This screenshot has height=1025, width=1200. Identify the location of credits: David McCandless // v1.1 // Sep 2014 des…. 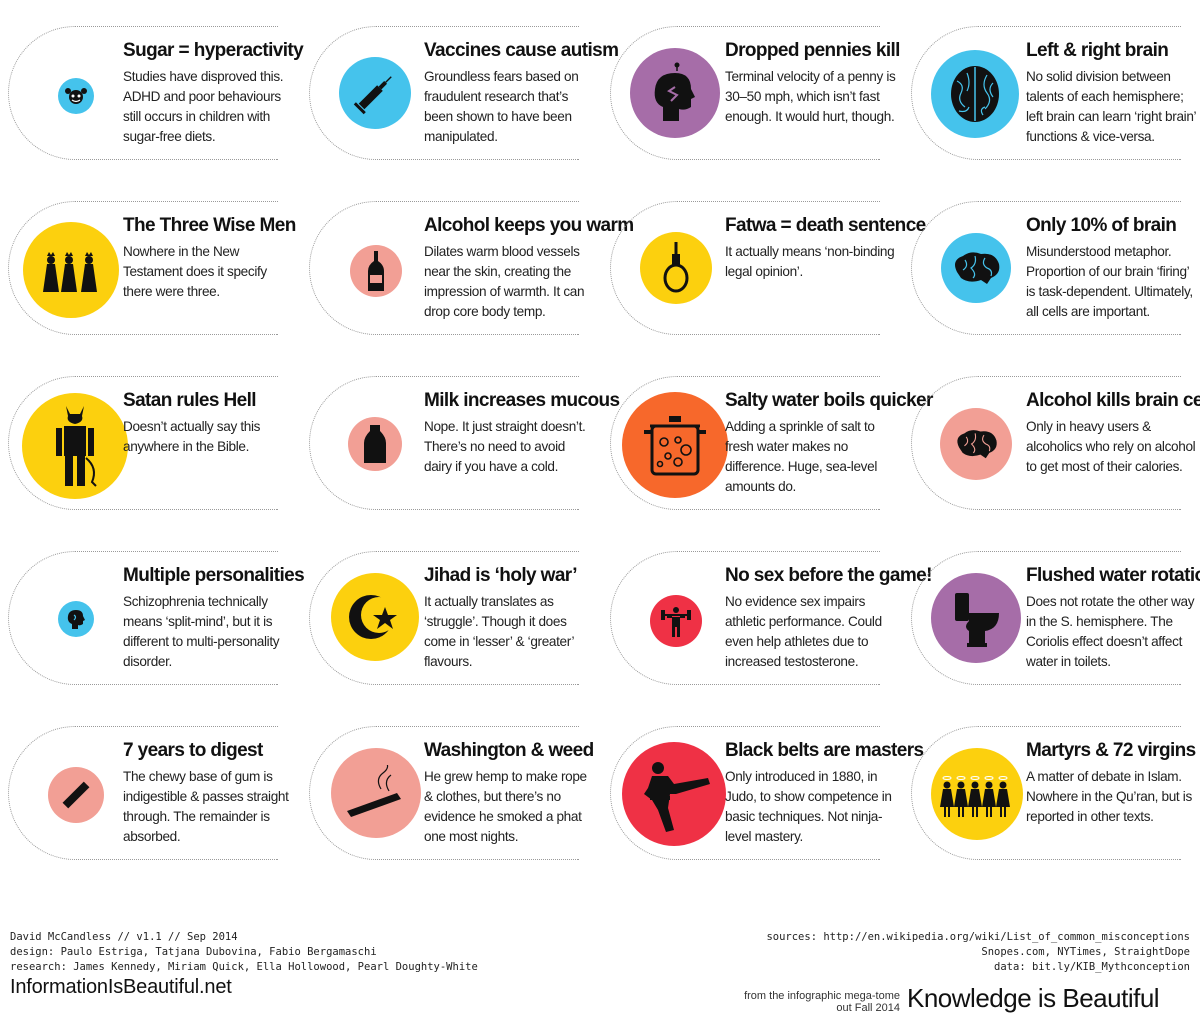
(244, 952).